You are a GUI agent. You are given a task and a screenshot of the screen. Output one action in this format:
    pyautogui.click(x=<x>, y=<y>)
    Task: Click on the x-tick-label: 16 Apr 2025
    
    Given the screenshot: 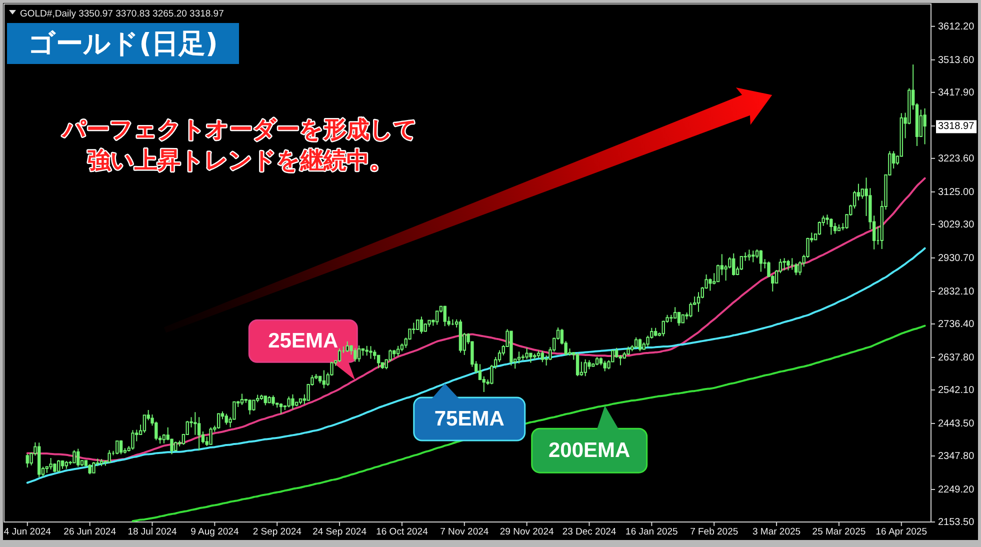 What is the action you would take?
    pyautogui.click(x=902, y=532)
    